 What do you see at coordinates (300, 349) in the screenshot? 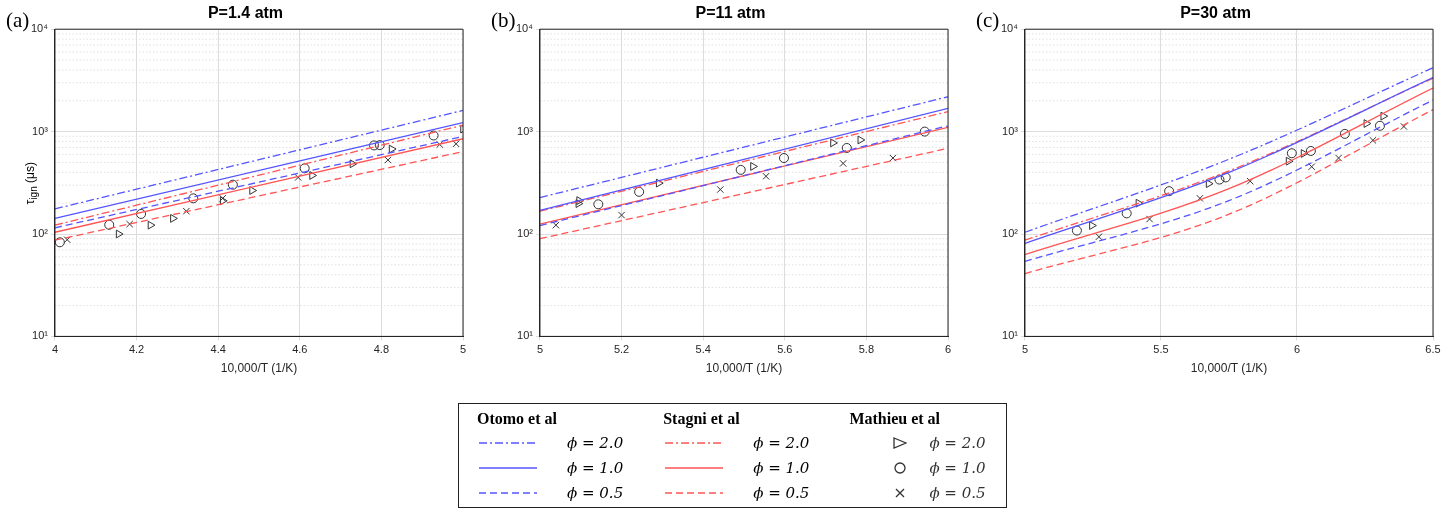
I see `x-tick-label: 4.6` at bounding box center [300, 349].